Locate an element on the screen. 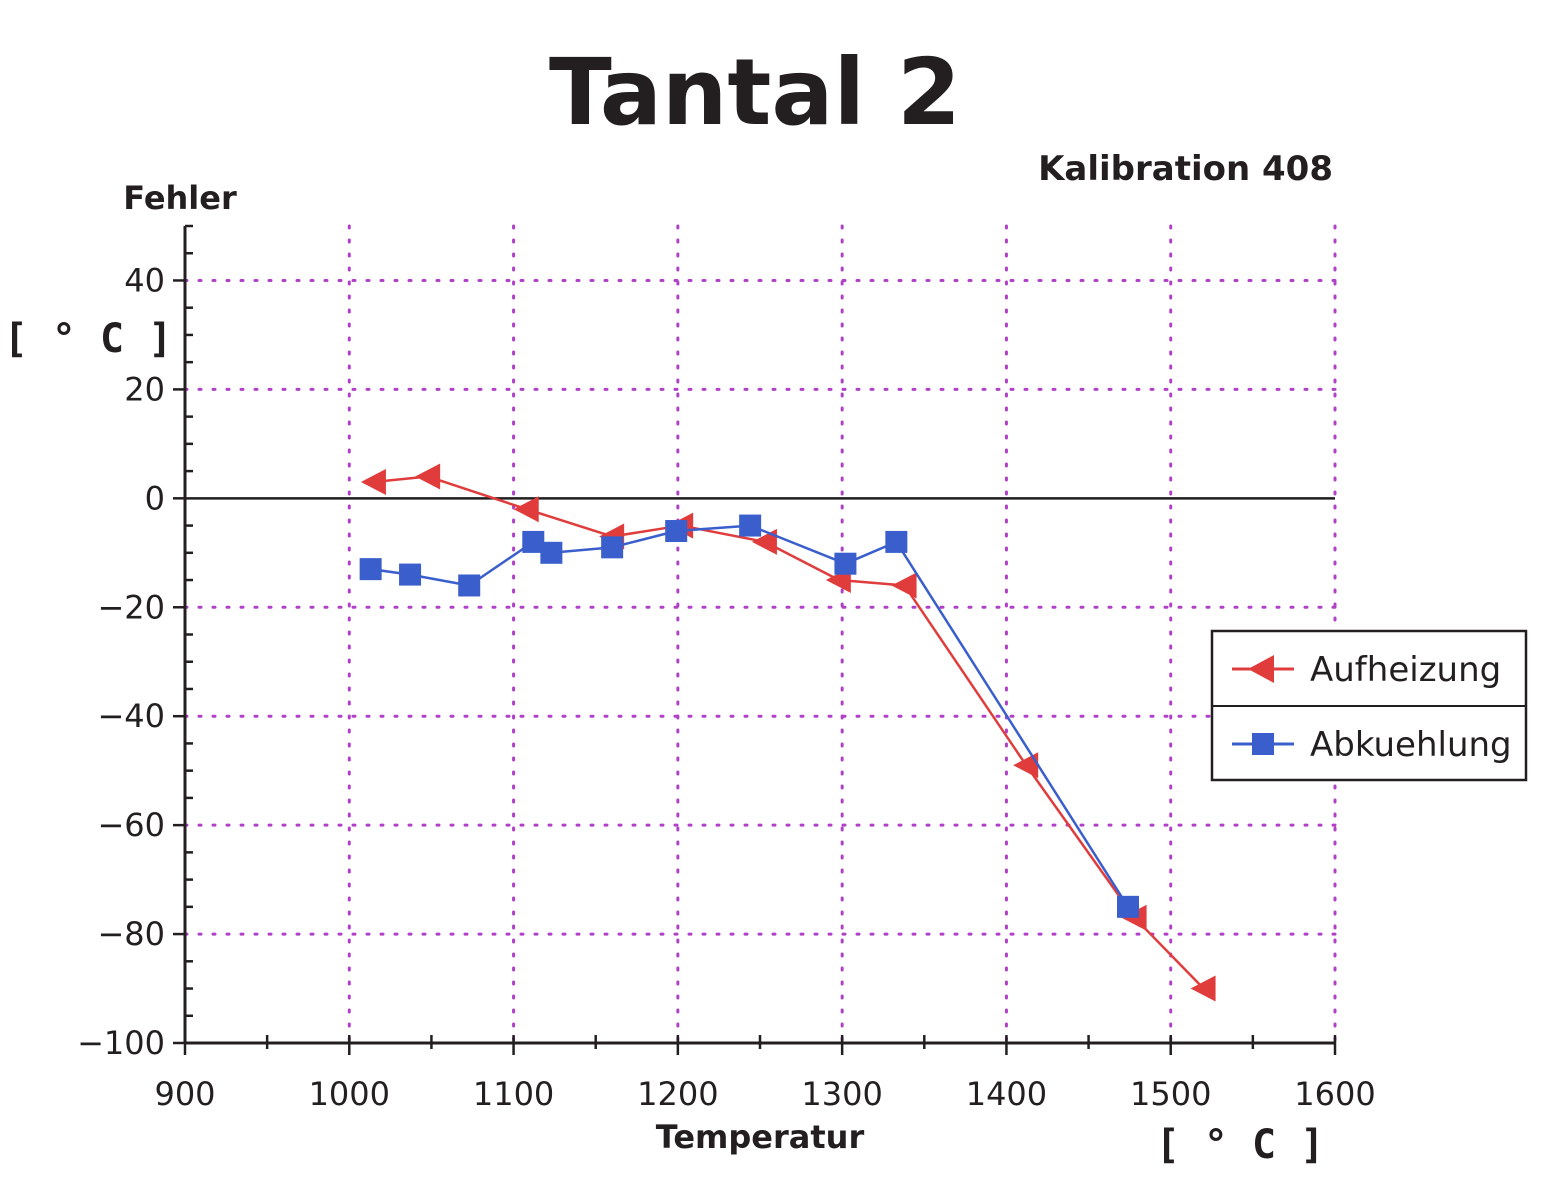 The width and height of the screenshot is (1558, 1202). y-tick-label: −100 is located at coordinates (121, 1043).